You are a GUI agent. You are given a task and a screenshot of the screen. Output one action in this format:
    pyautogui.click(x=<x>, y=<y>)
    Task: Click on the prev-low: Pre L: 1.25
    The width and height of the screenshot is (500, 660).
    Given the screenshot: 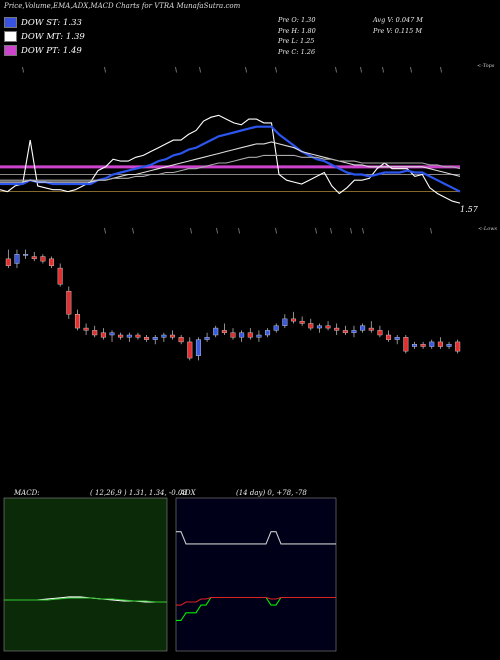 What is the action you would take?
    pyautogui.click(x=296, y=41)
    